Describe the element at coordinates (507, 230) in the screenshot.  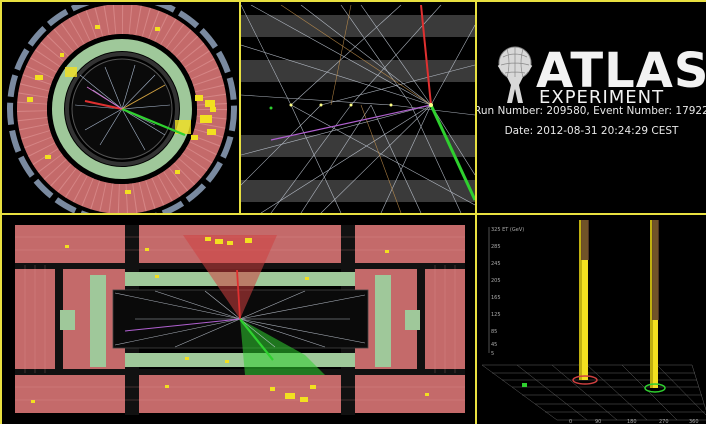
I see `lego-y-axis-title: 325 ET (GeV)` at that location.